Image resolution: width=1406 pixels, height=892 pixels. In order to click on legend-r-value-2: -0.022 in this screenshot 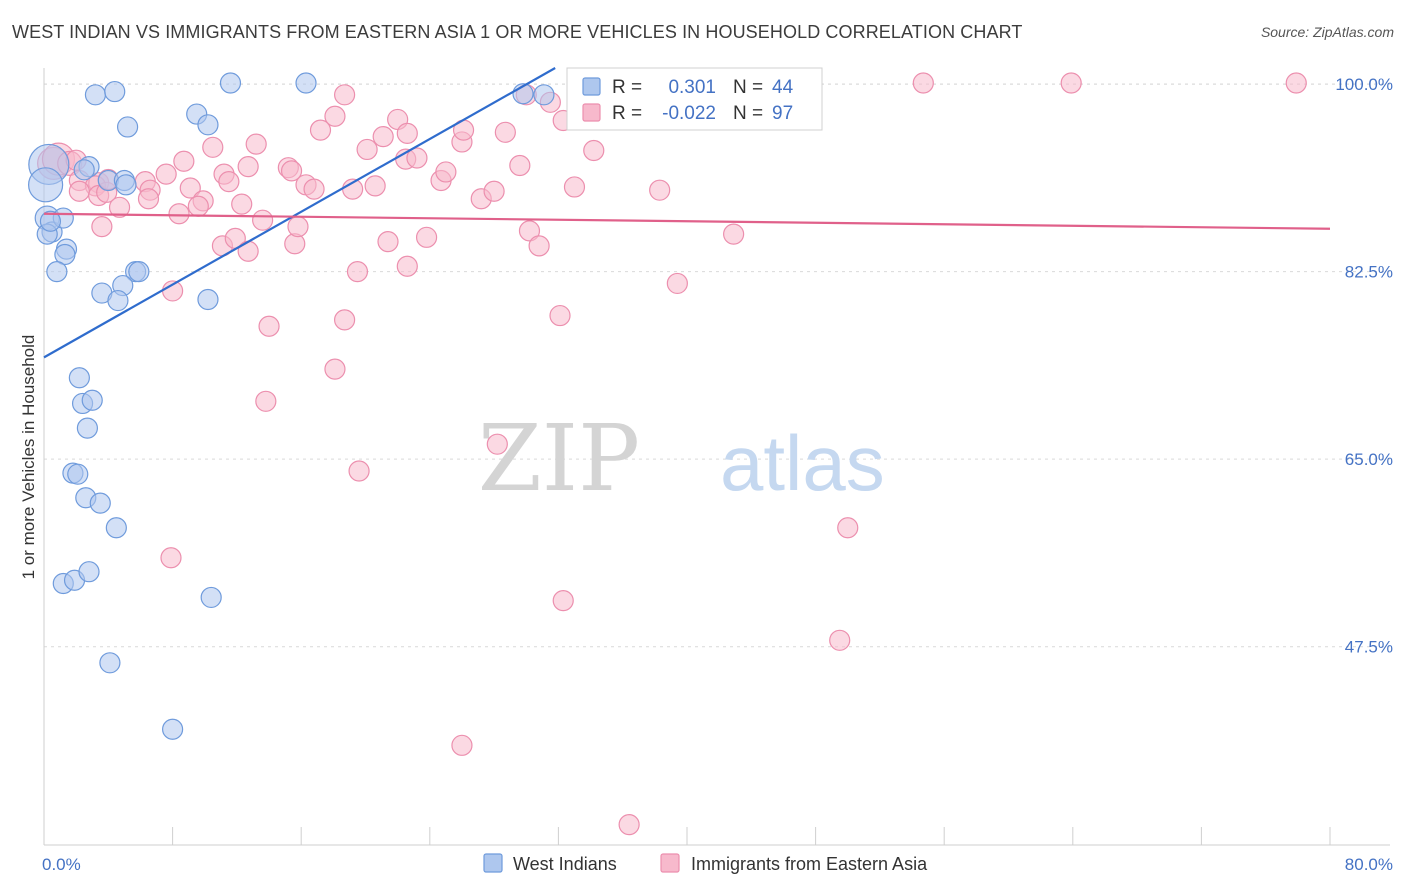, I will do `click(689, 113)`.